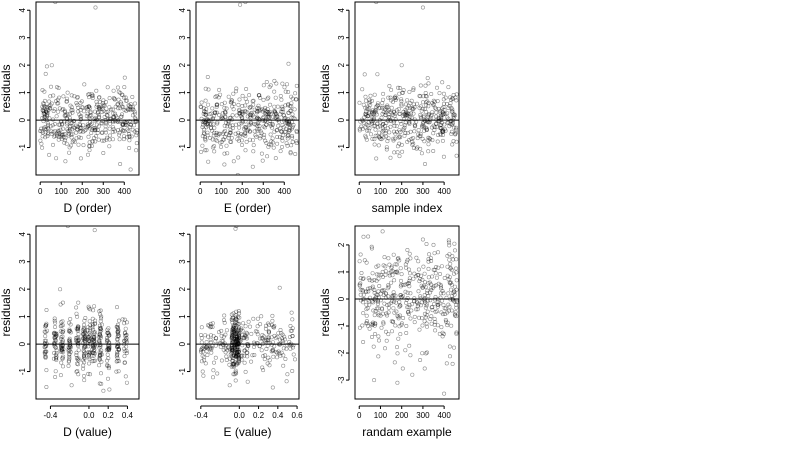 The height and width of the screenshot is (450, 800). What do you see at coordinates (341, 353) in the screenshot?
I see `y-tick-label: -2` at bounding box center [341, 353].